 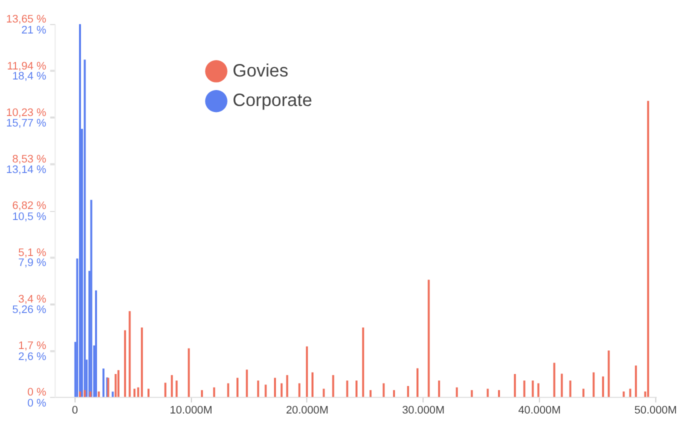 What do you see at coordinates (26, 20) in the screenshot?
I see `y-tick-label: 13,65 %` at bounding box center [26, 20].